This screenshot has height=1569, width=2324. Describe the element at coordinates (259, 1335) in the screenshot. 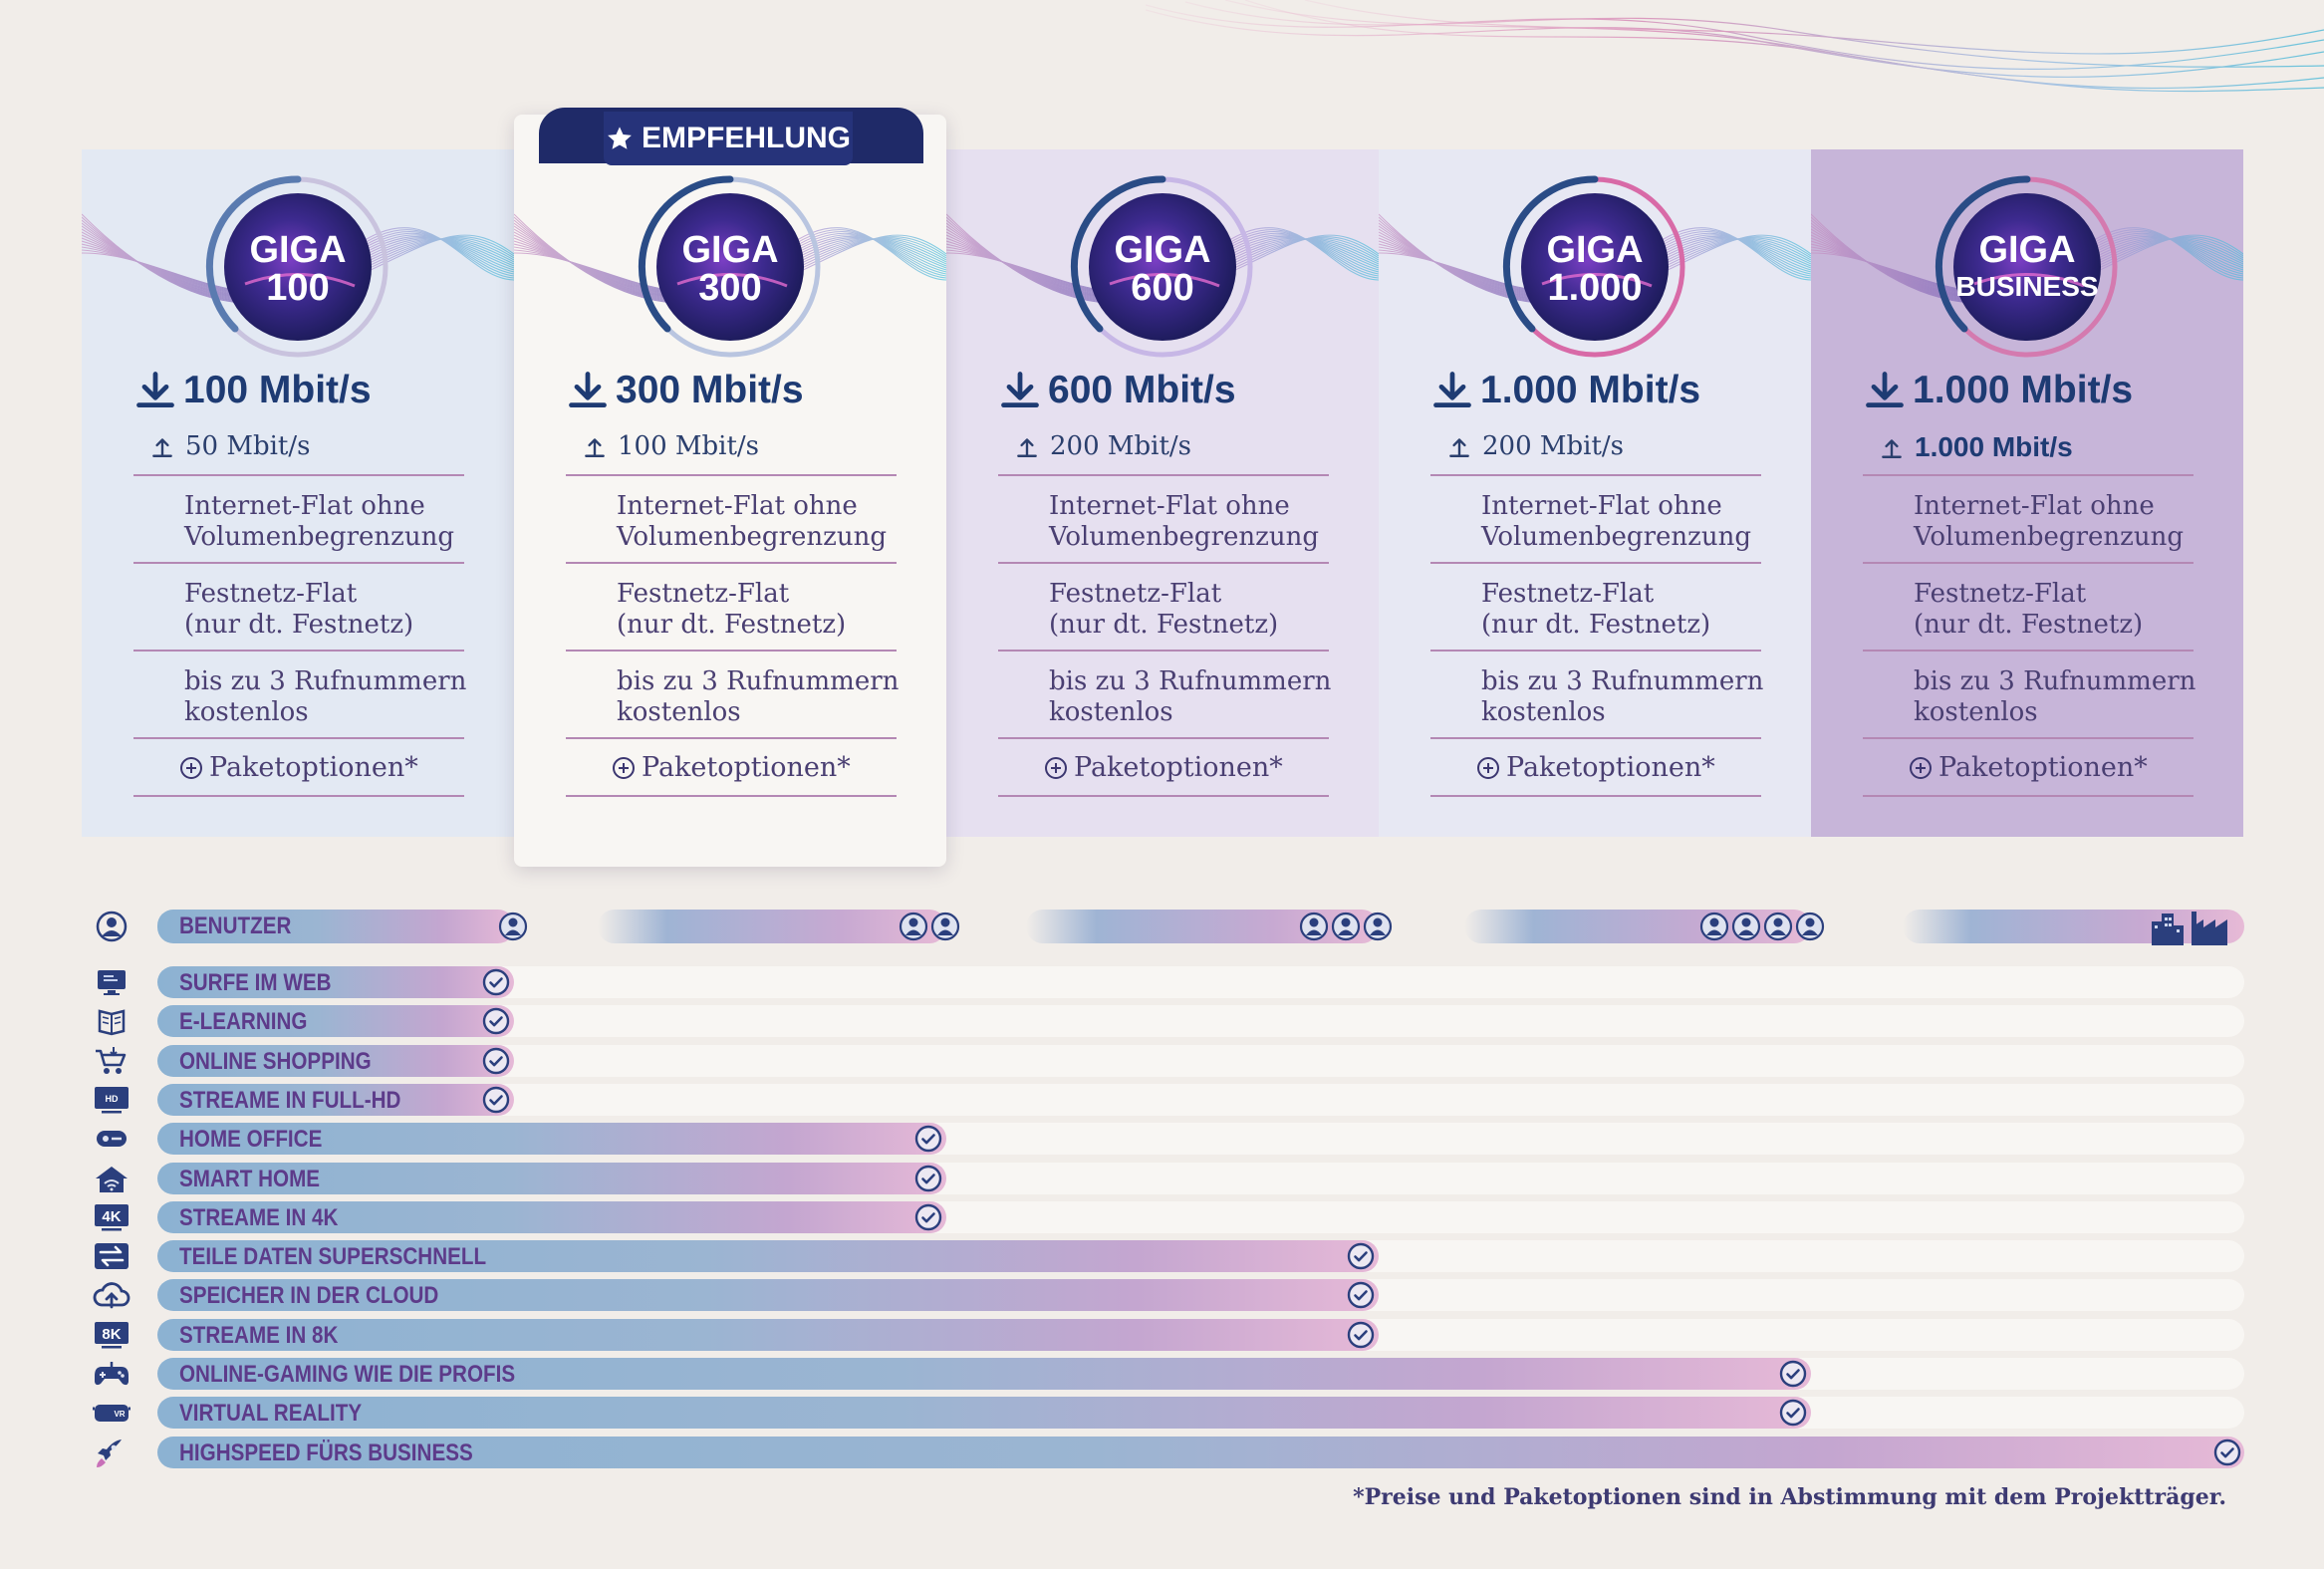

I see `feature-label: STREAME IN 8K` at that location.